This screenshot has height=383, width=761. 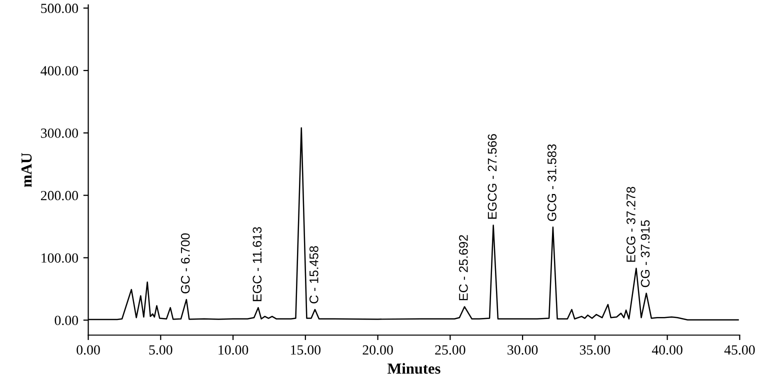 I want to click on annotation: C - 15.458, so click(x=313, y=275).